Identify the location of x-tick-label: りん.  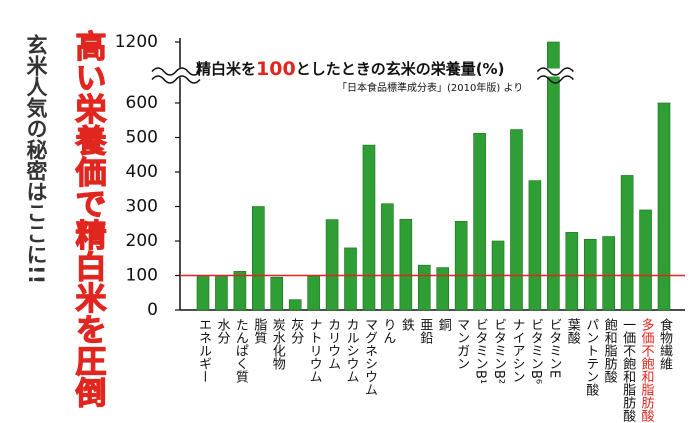
(388, 331).